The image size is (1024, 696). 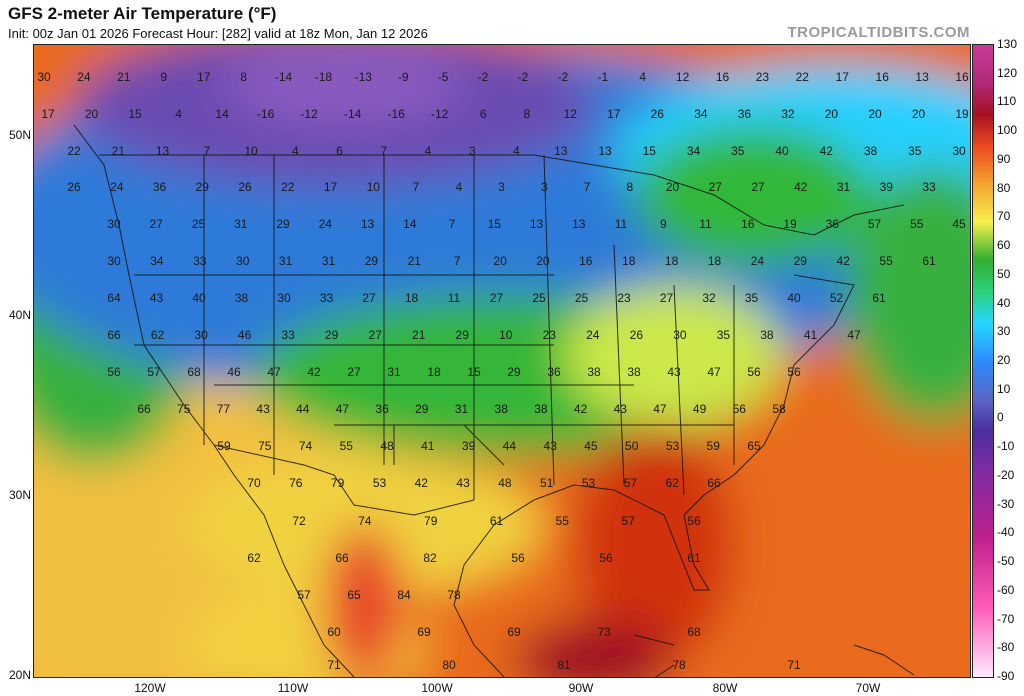 What do you see at coordinates (714, 483) in the screenshot?
I see `temperature-value: 66` at bounding box center [714, 483].